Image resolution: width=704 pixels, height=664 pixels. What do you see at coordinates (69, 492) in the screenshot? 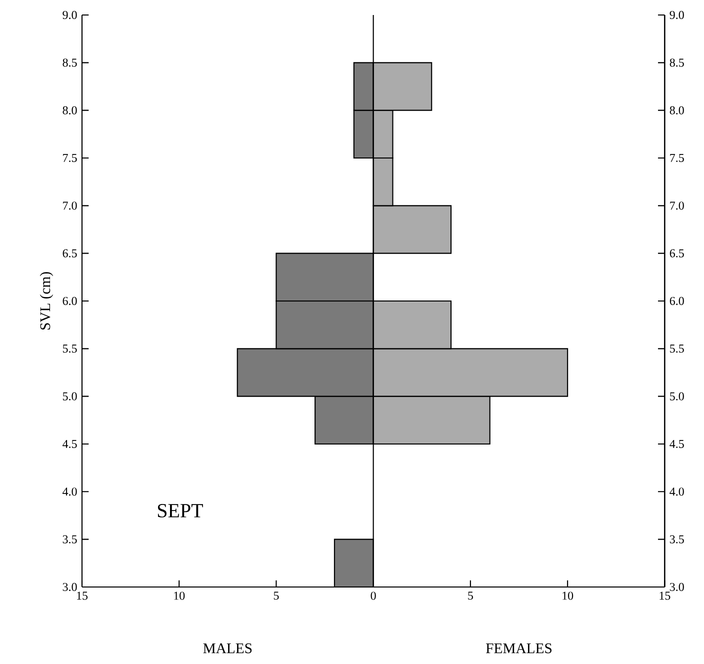
I see `y-tick-label: 4.0` at bounding box center [69, 492].